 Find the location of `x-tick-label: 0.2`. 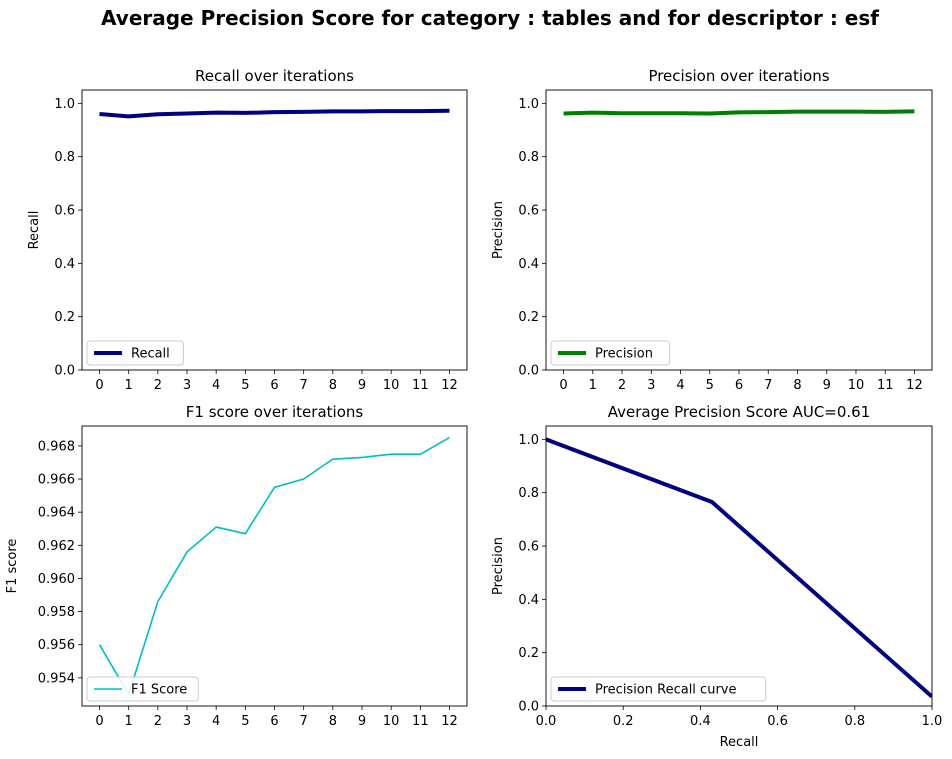

x-tick-label: 0.2 is located at coordinates (623, 721).